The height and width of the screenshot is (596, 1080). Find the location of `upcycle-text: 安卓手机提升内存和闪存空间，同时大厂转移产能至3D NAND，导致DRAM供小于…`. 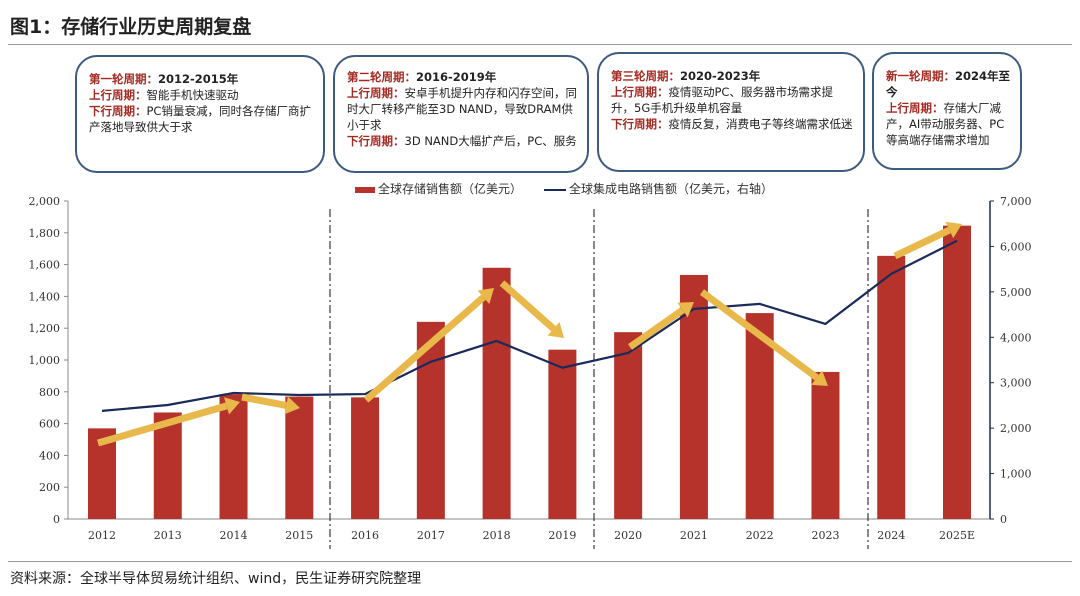

upcycle-text: 安卓手机提升内存和闪存空间，同时大厂转移产能至3D NAND，导致DRAM供小于… is located at coordinates (462, 109).